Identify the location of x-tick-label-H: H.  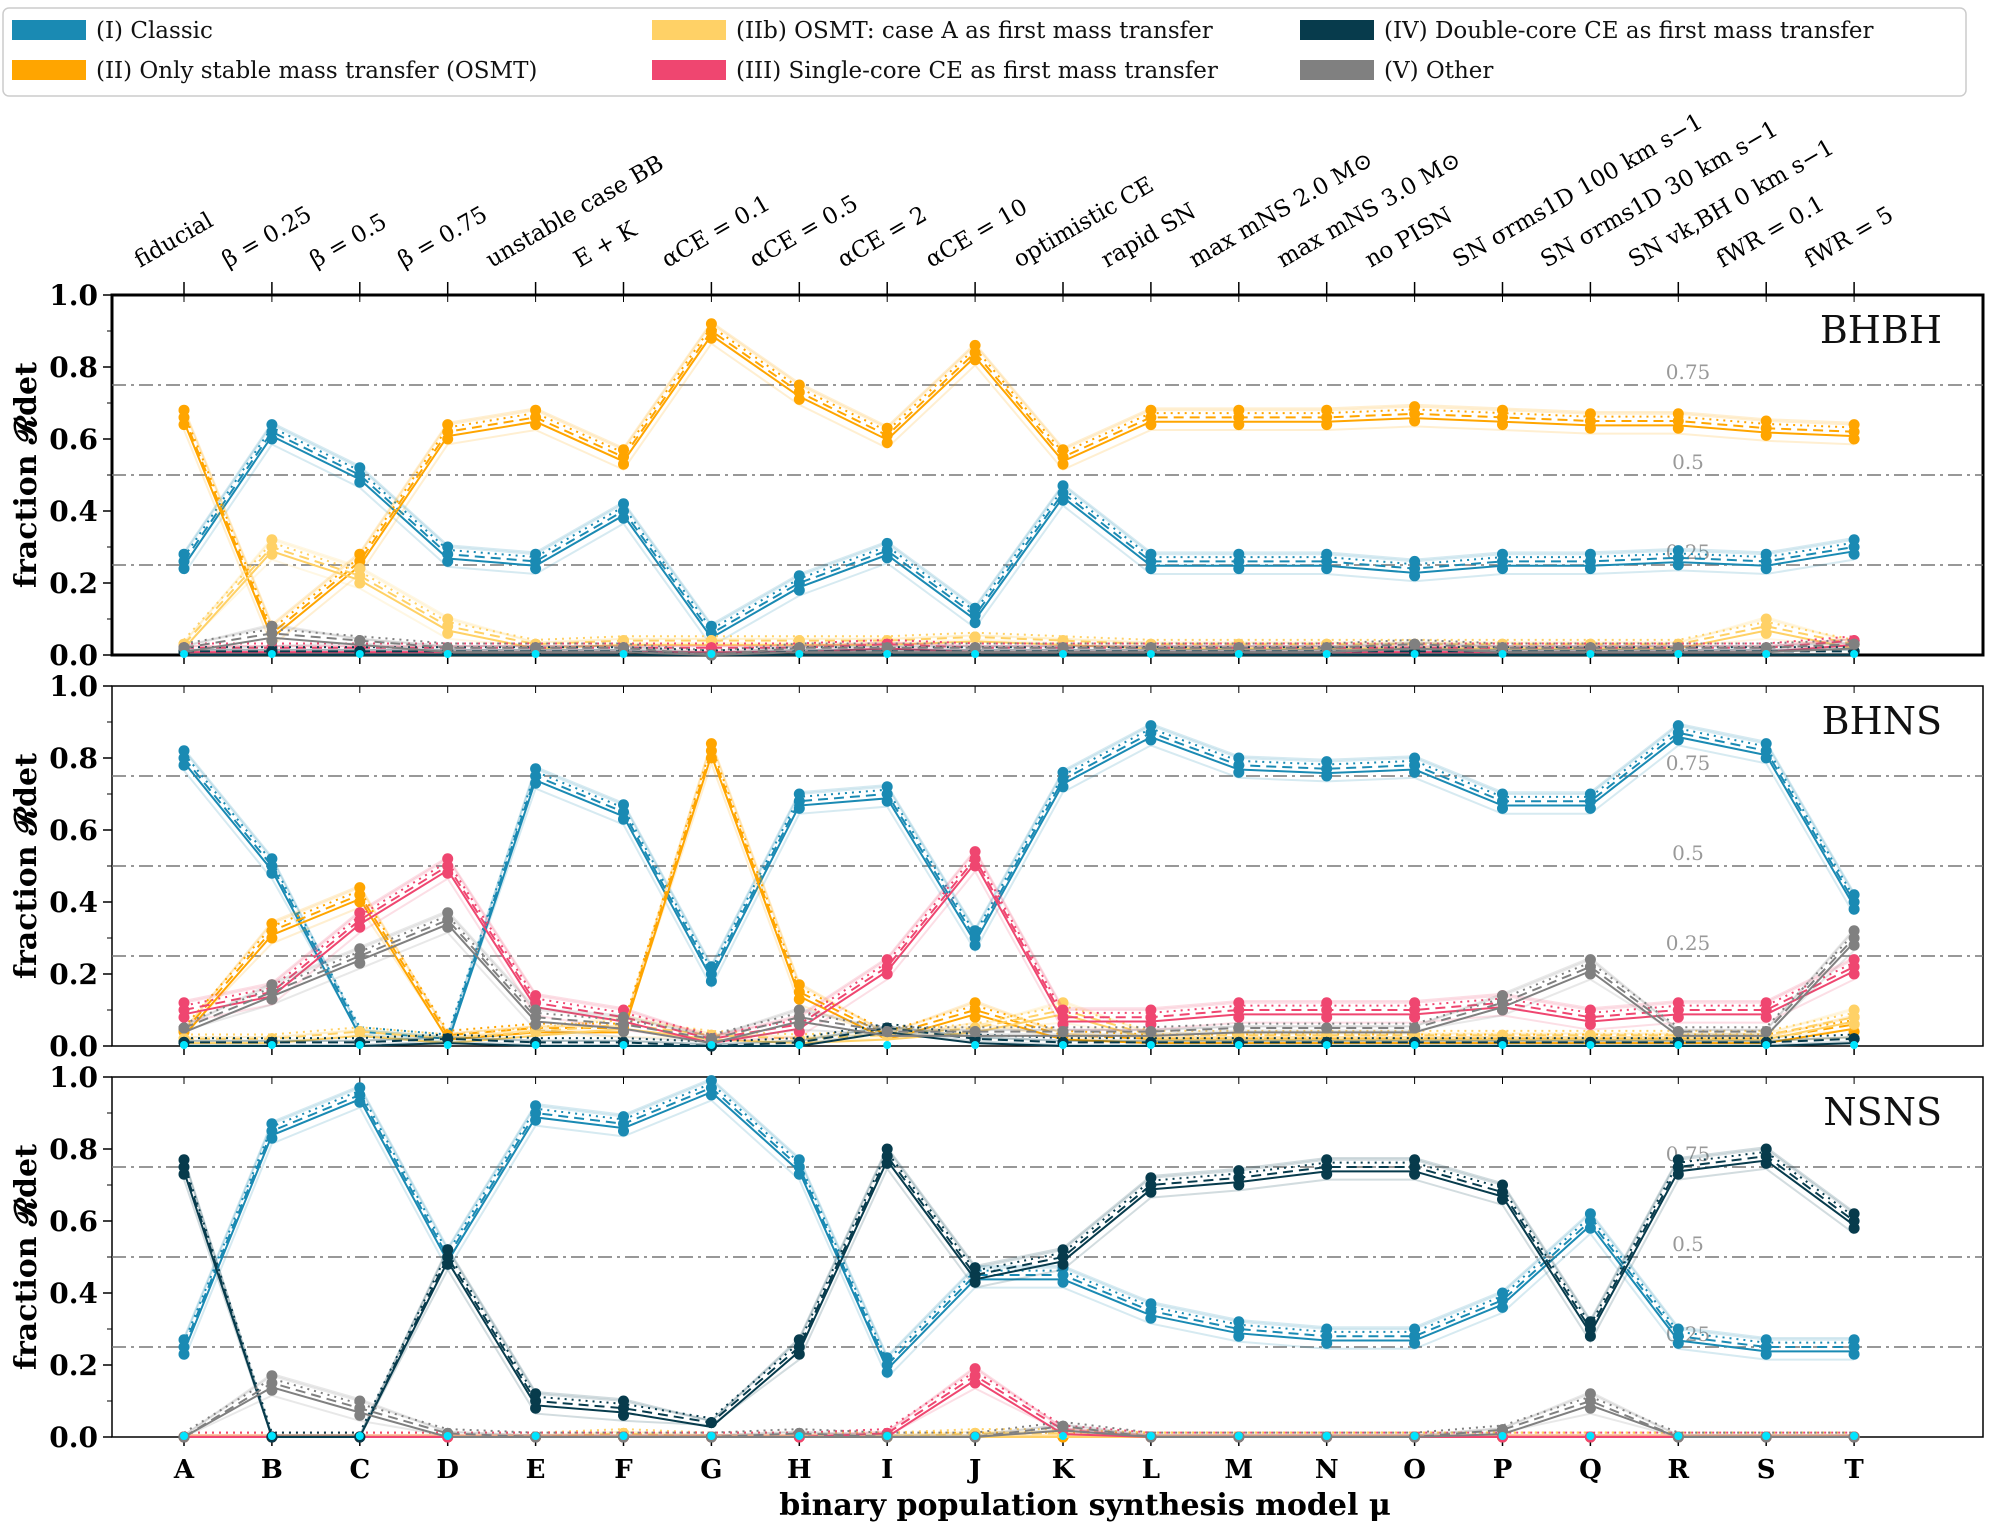
(799, 1470).